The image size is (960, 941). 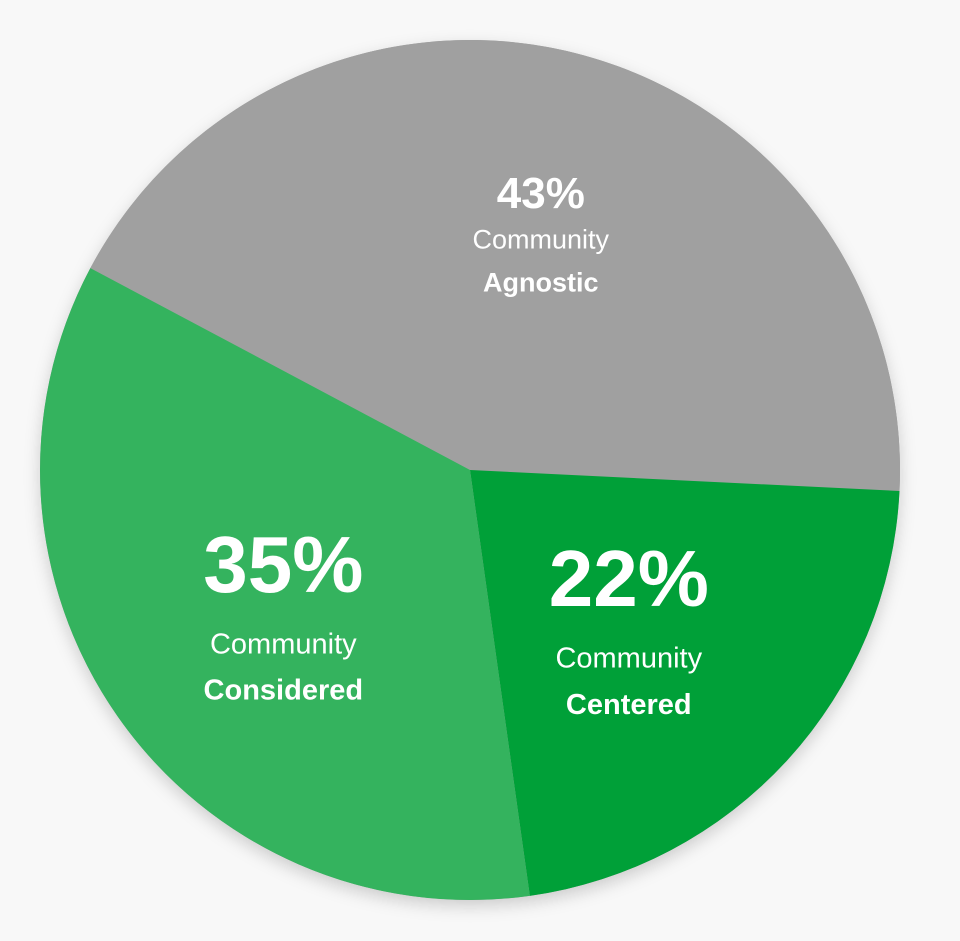 I want to click on slice-value-label-considered: 35%, so click(x=283, y=564).